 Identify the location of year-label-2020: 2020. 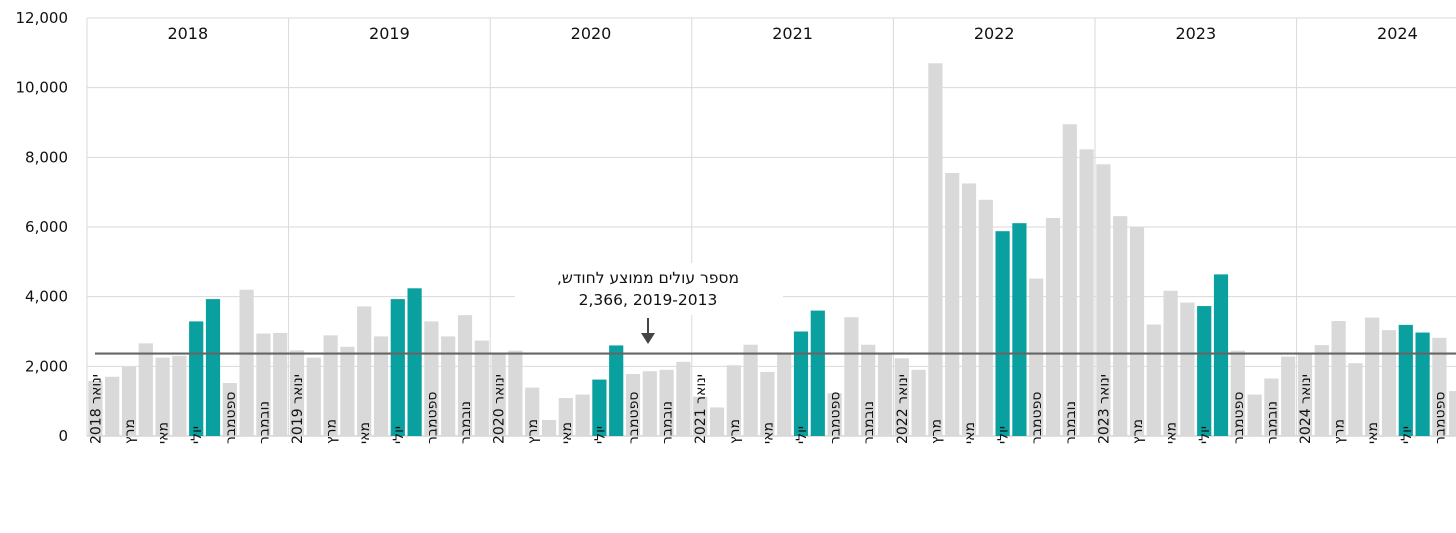
(591, 33).